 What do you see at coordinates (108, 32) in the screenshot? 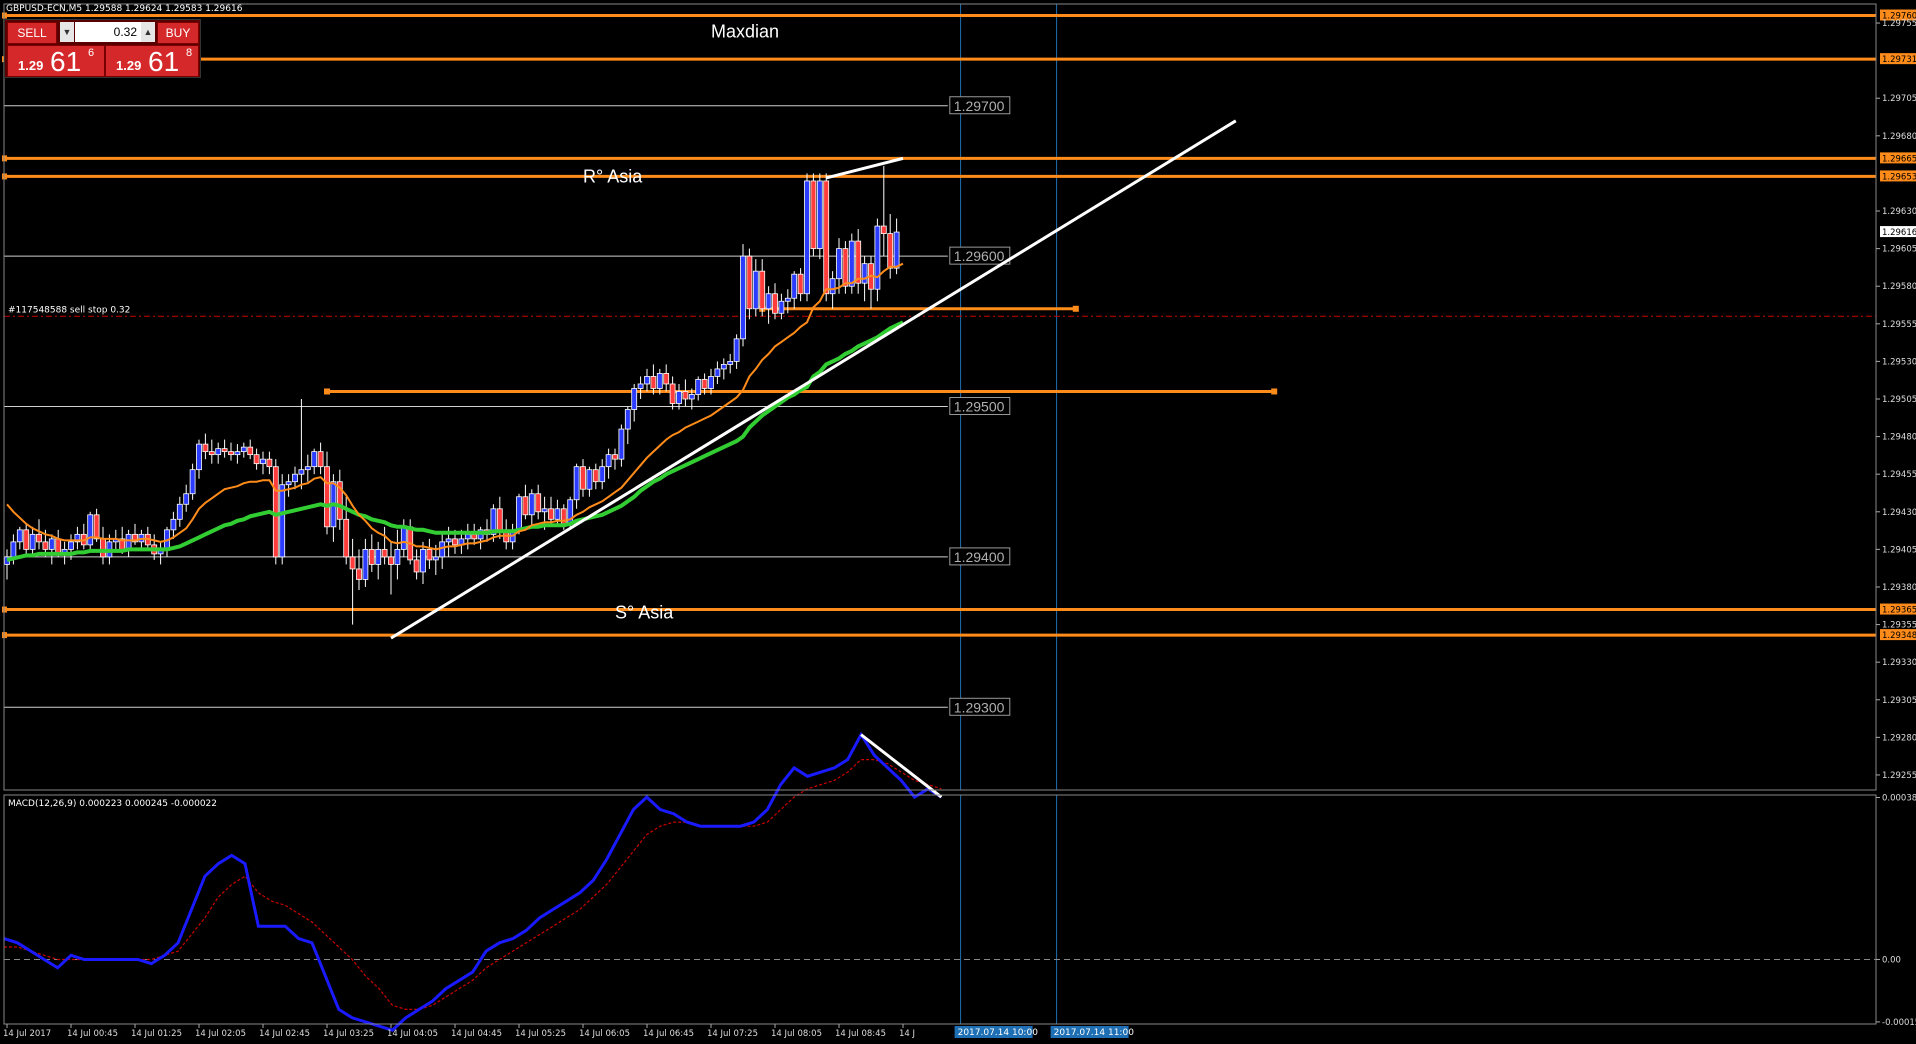
I see `lot-size-input` at bounding box center [108, 32].